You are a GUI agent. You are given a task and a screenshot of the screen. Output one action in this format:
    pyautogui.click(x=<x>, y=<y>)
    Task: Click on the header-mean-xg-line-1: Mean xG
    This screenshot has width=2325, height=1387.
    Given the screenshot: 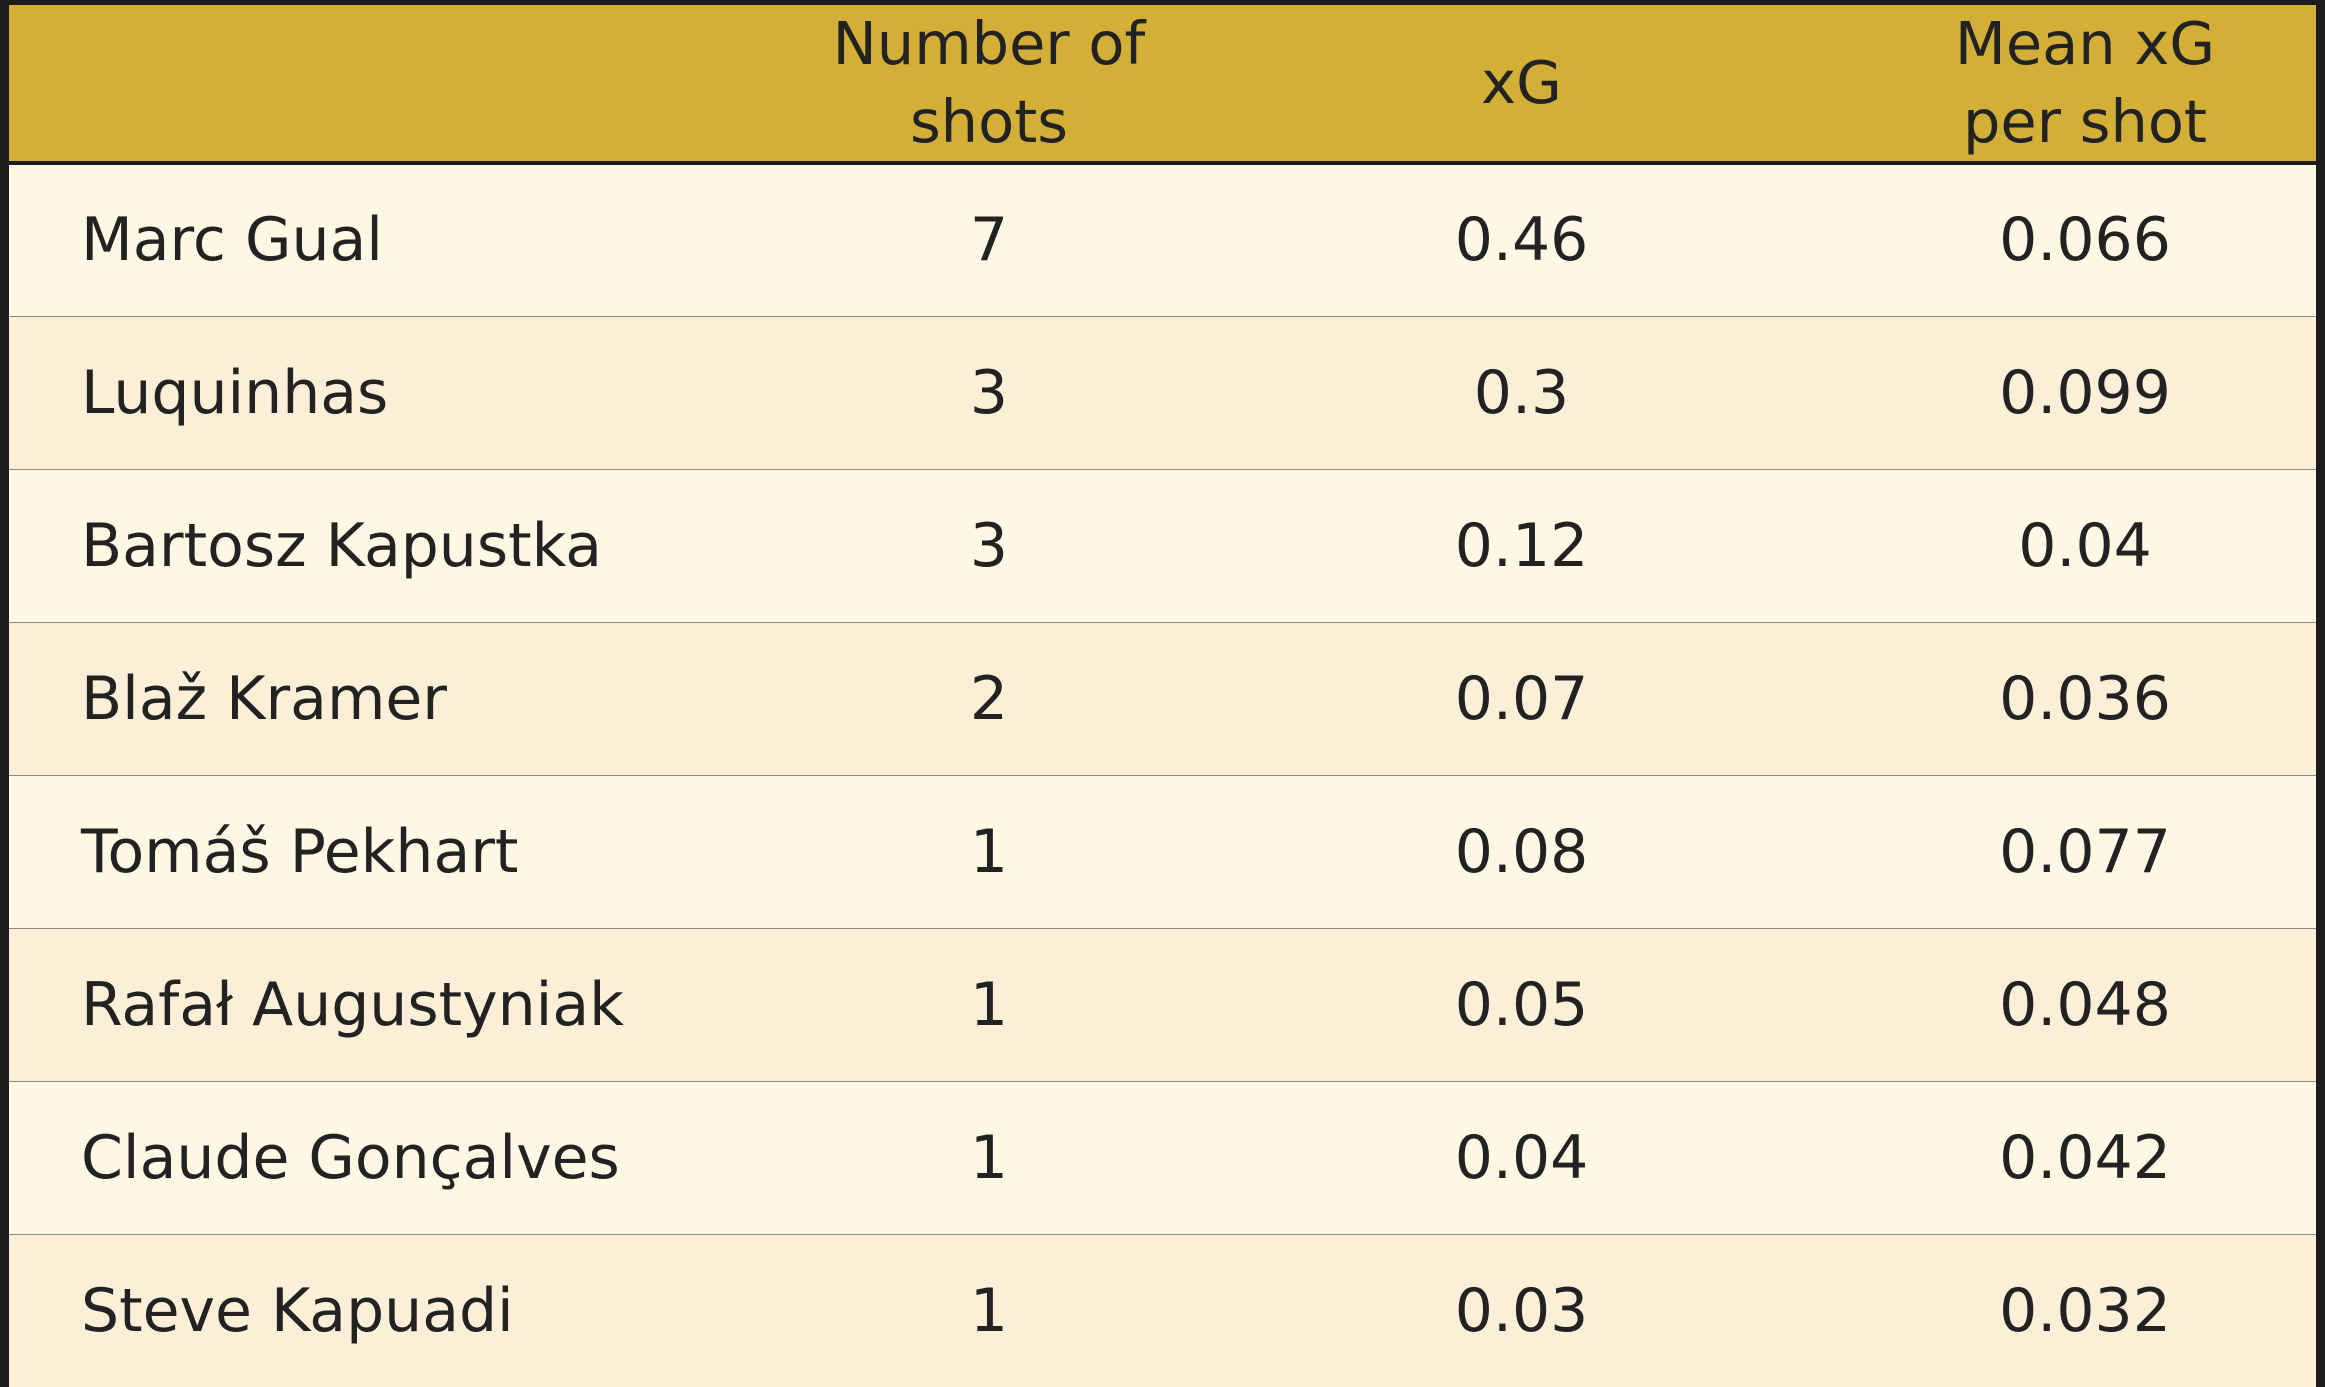 What is the action you would take?
    pyautogui.click(x=2085, y=43)
    